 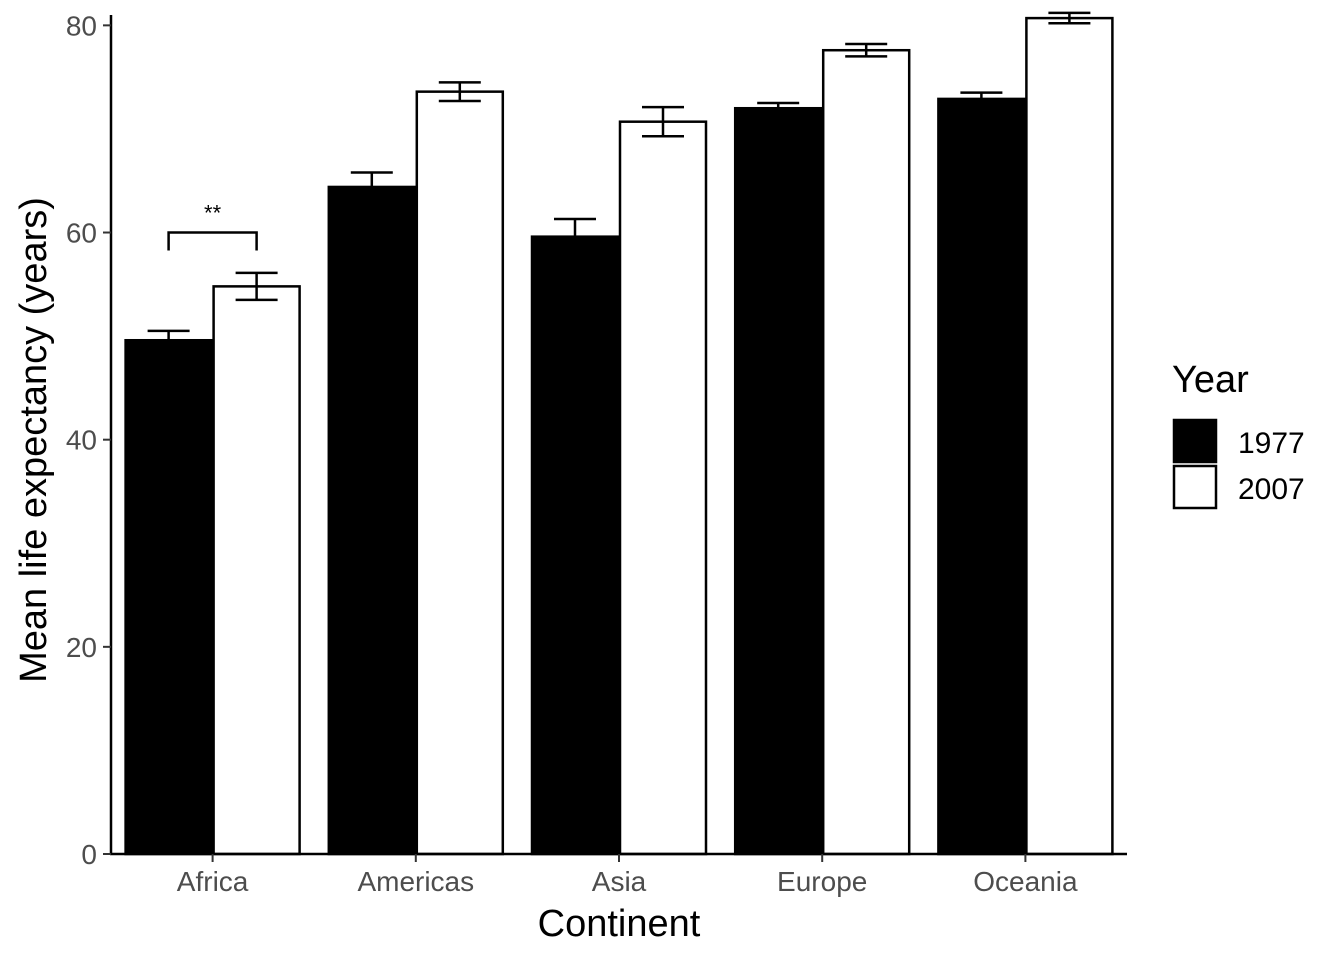 I want to click on bar-africa-1977, so click(x=168, y=597).